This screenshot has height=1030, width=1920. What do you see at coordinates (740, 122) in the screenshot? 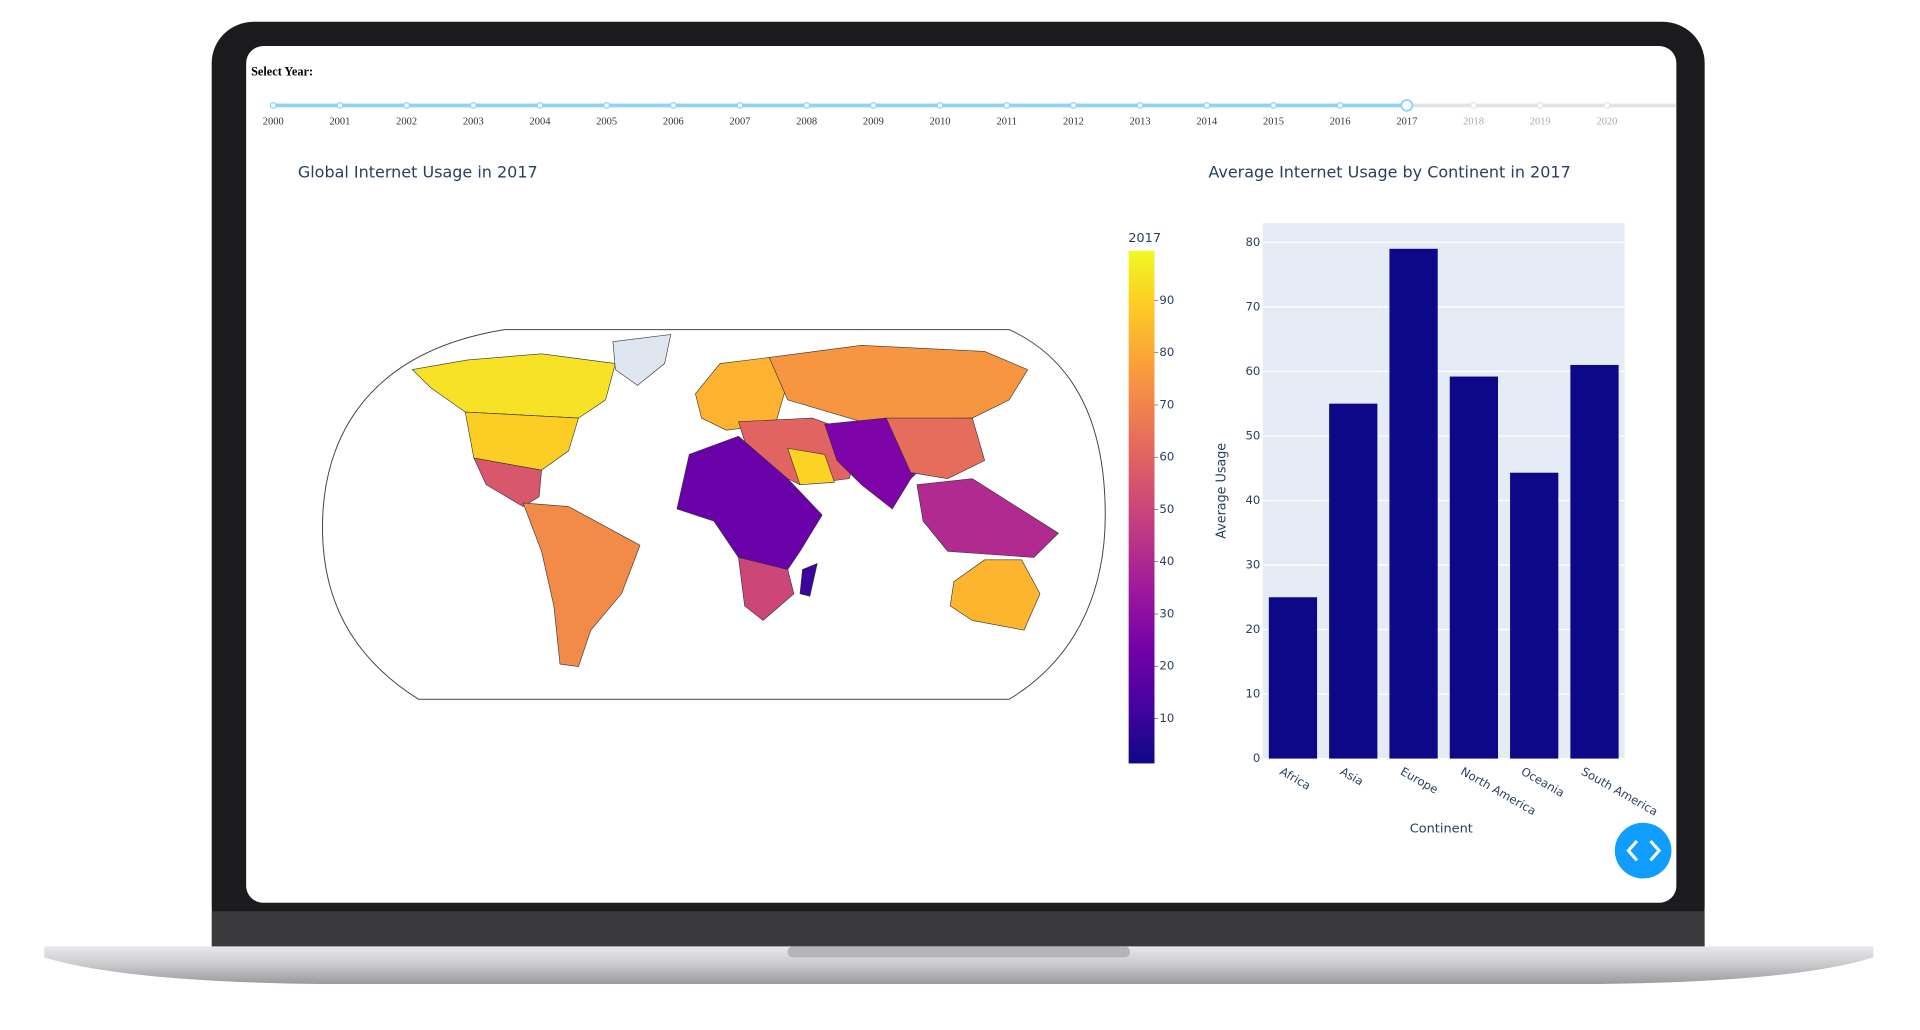
I see `slider-year-label: 2007` at bounding box center [740, 122].